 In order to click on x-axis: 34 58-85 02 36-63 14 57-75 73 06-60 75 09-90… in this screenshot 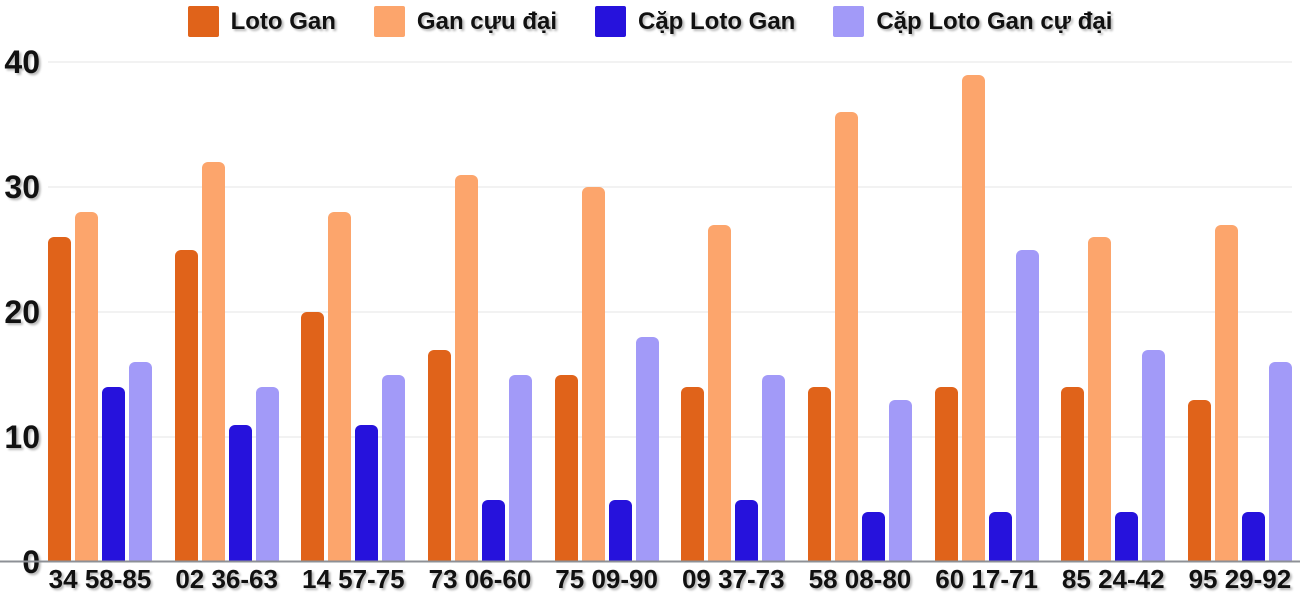, I will do `click(670, 579)`.